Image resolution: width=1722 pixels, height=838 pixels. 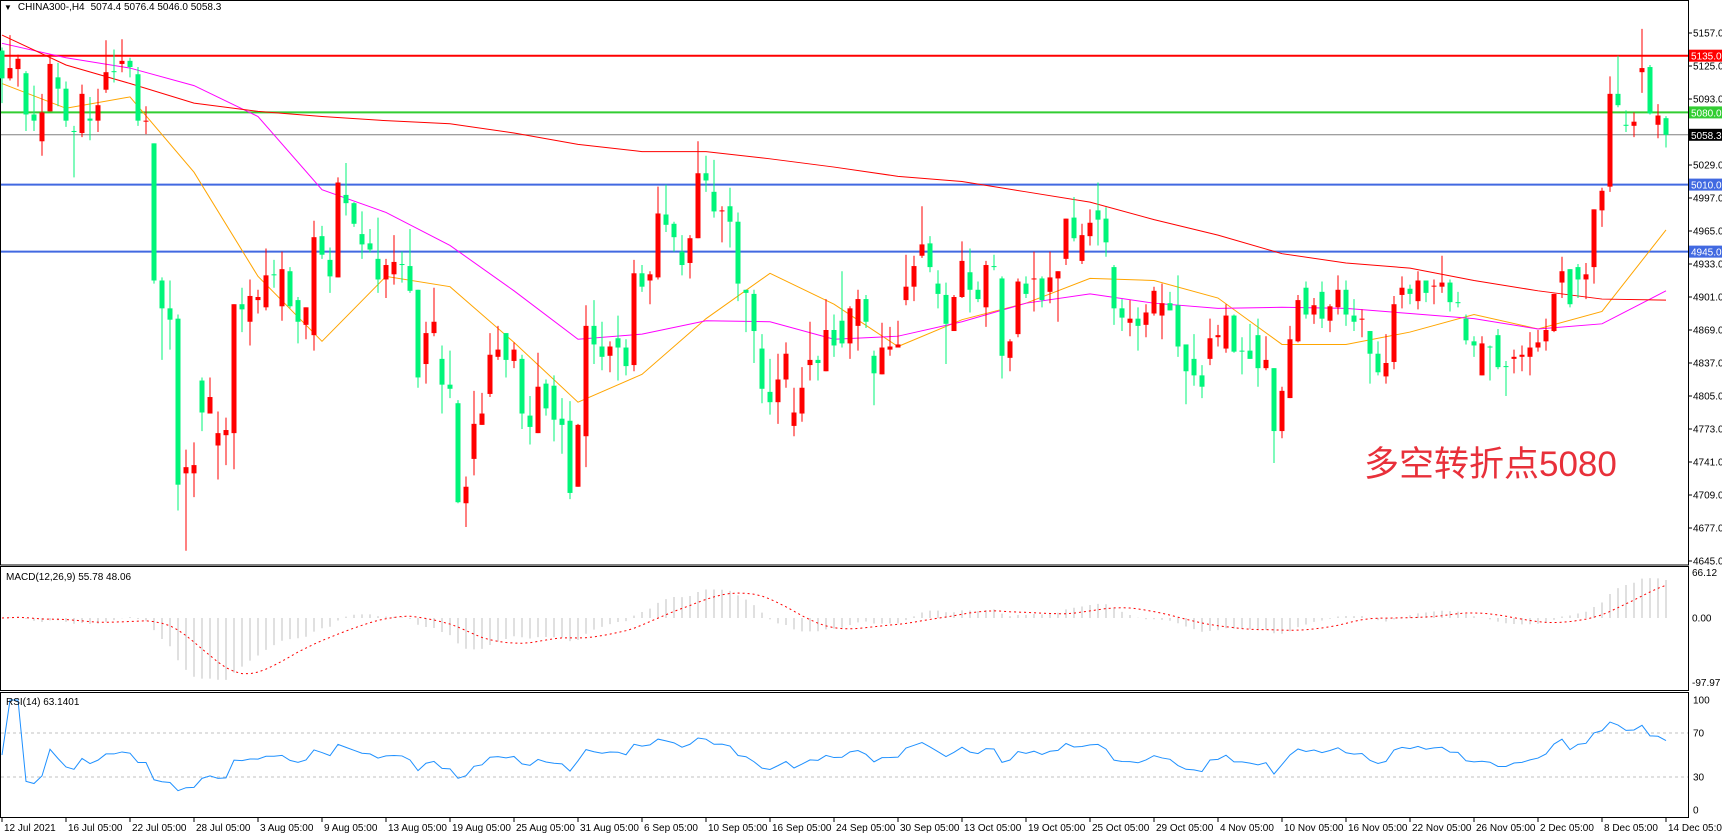 I want to click on price-tag-label: 4945.0, so click(x=1706, y=253).